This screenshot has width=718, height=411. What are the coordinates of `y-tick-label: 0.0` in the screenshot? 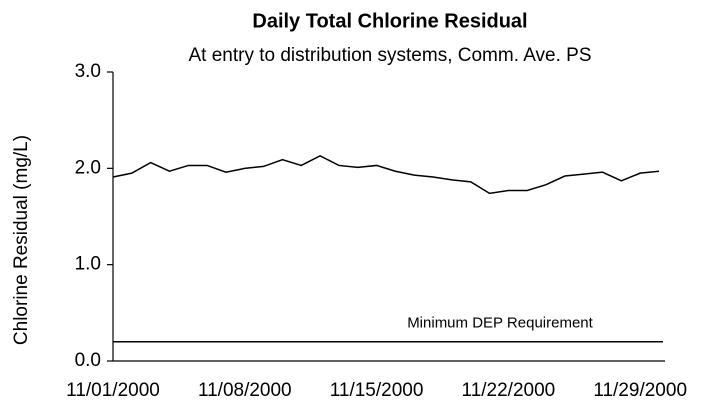 It's located at (88, 360).